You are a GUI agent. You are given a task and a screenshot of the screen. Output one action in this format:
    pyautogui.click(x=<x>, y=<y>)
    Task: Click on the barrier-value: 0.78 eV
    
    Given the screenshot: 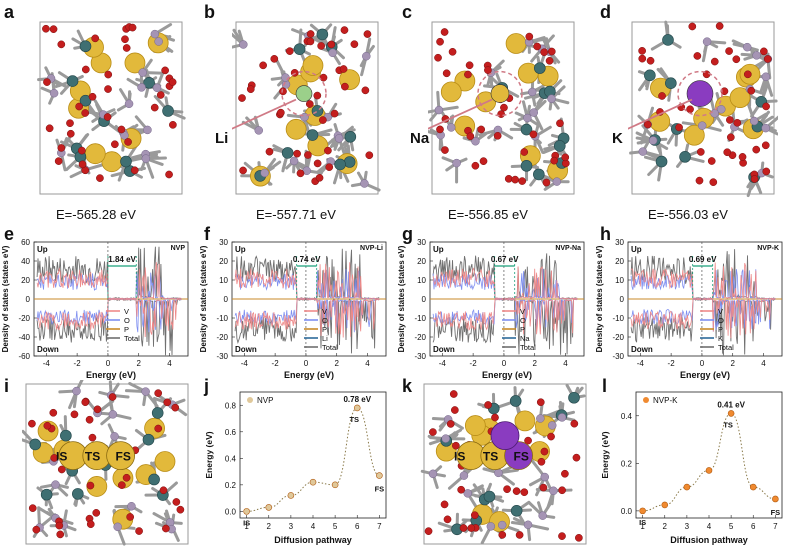 What is the action you would take?
    pyautogui.click(x=357, y=399)
    